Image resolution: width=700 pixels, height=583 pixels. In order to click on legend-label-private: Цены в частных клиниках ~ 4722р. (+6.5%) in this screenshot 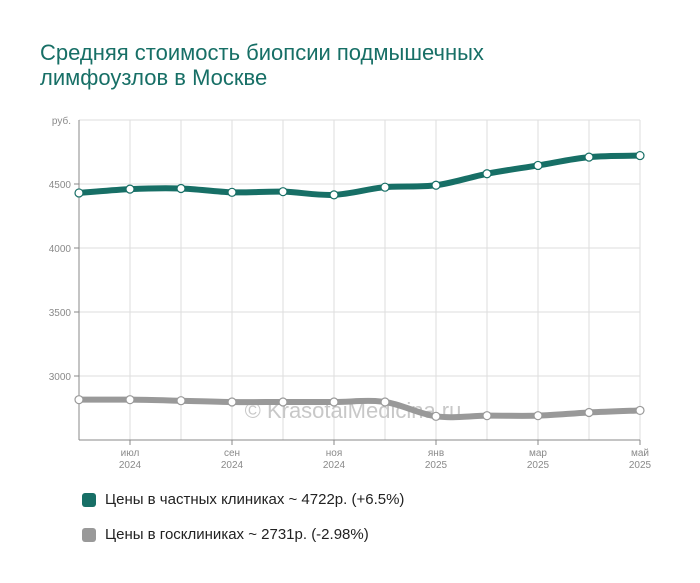, I will do `click(255, 499)`.